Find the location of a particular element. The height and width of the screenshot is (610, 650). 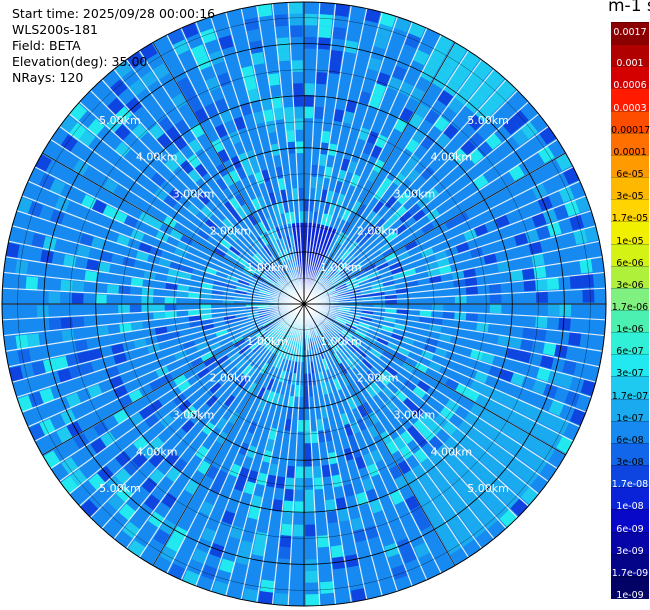

range-ring-label: 5.00km is located at coordinates (488, 488).